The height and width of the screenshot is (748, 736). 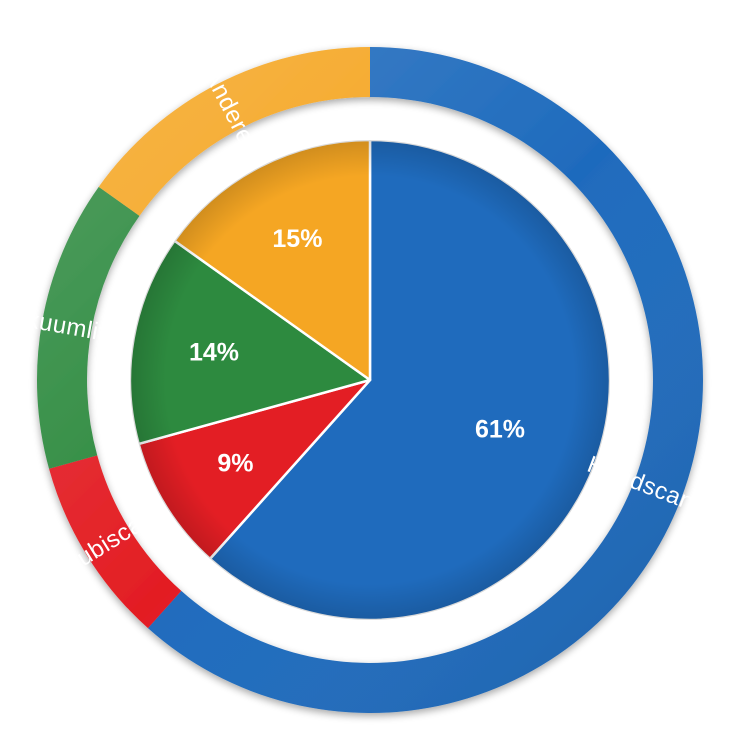 What do you see at coordinates (500, 430) in the screenshot?
I see `value-label-handscanner: 61%` at bounding box center [500, 430].